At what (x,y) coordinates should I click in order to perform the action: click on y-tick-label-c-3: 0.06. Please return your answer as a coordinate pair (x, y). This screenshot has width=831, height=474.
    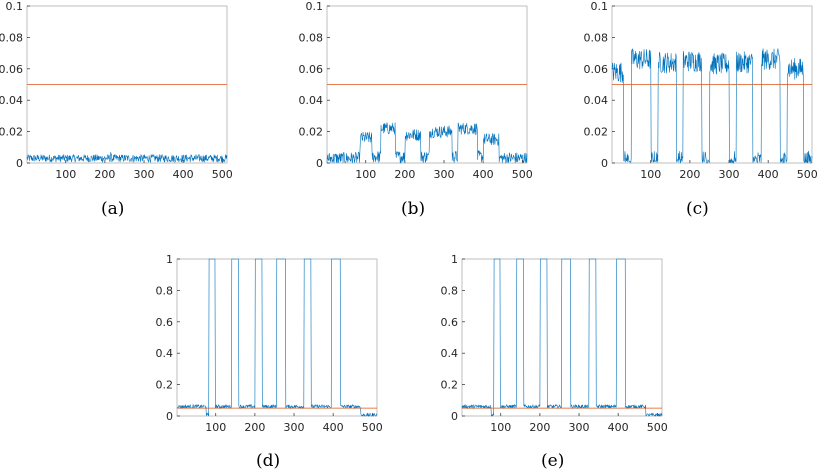
    Looking at the image, I should click on (596, 69).